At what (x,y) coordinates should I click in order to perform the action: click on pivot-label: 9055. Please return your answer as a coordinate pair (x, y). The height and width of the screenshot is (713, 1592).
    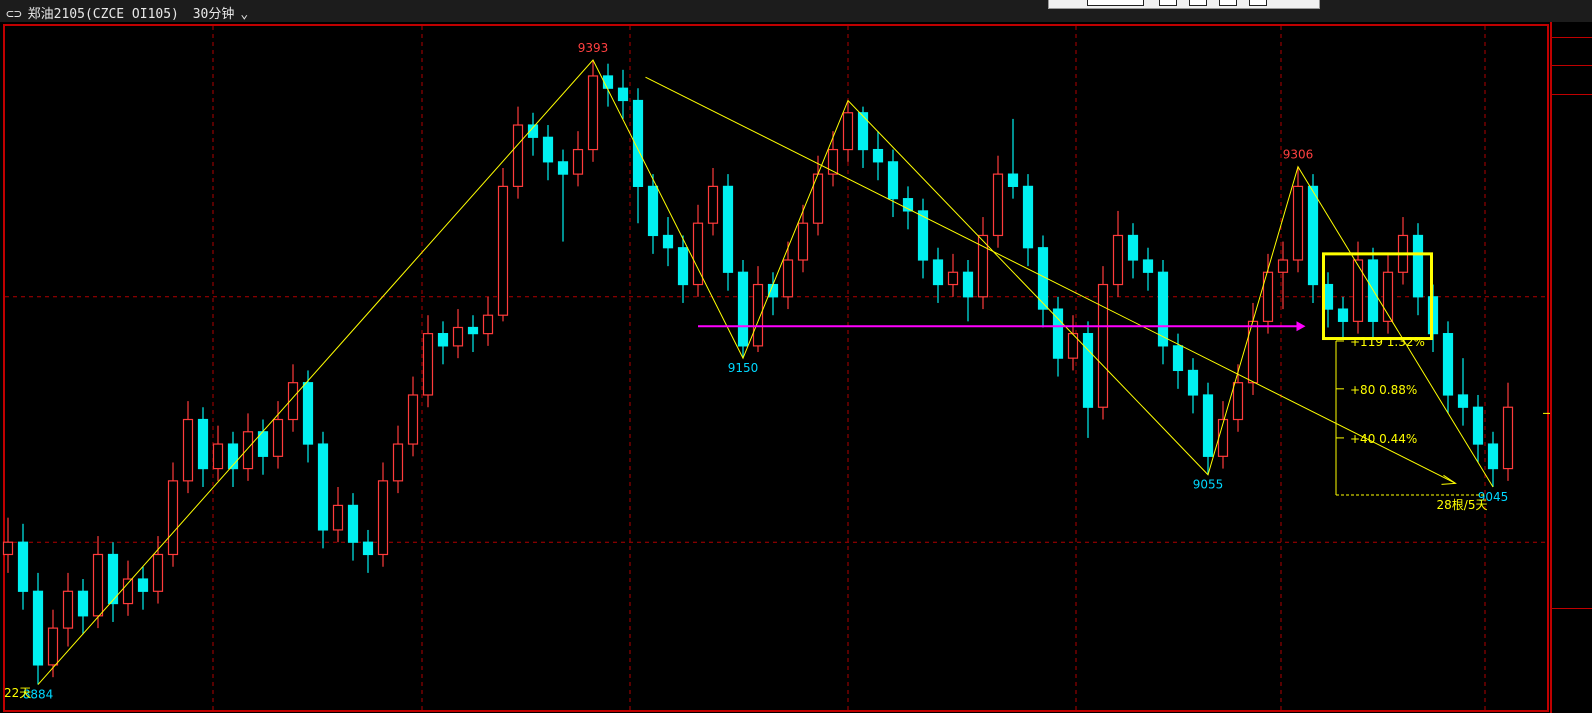
    Looking at the image, I should click on (1208, 485).